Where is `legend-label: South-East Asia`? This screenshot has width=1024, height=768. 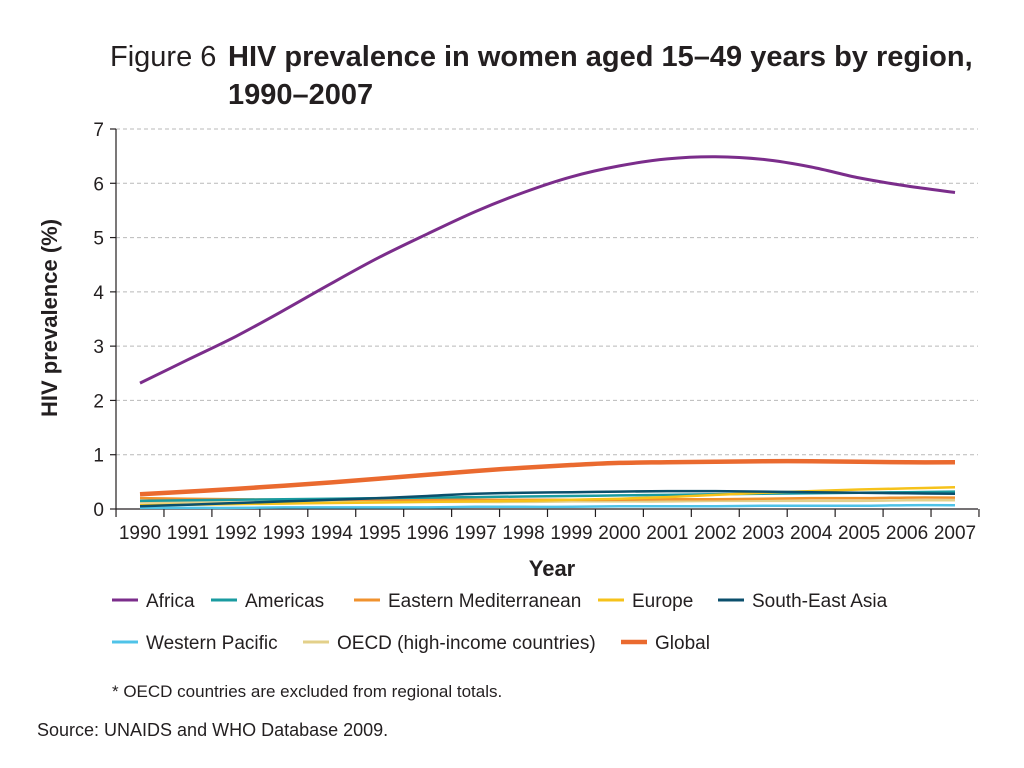
legend-label: South-East Asia is located at coordinates (820, 601).